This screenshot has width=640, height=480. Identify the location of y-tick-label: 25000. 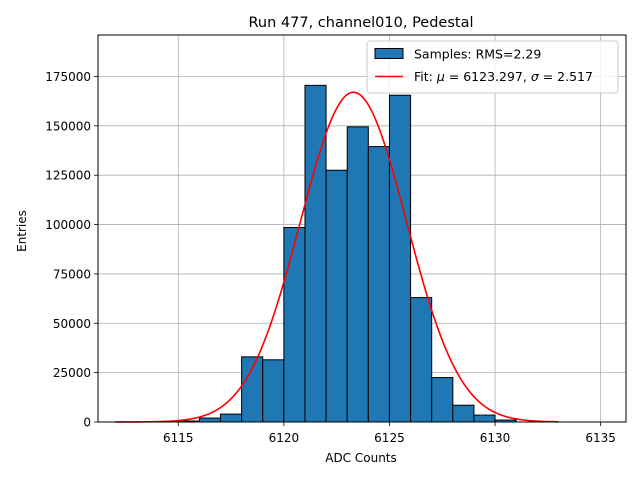
(72, 373).